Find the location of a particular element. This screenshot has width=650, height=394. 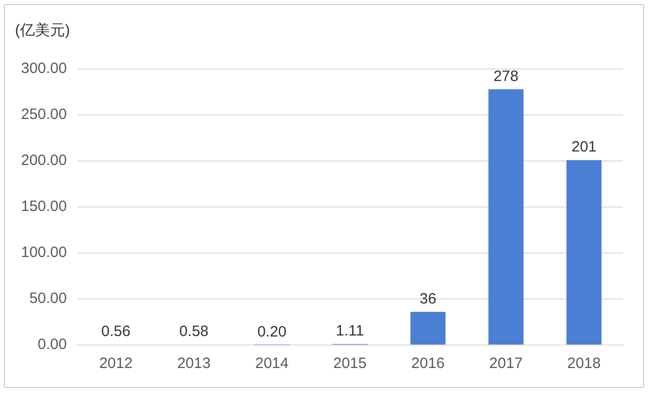

data-label: 1.11 is located at coordinates (350, 331).